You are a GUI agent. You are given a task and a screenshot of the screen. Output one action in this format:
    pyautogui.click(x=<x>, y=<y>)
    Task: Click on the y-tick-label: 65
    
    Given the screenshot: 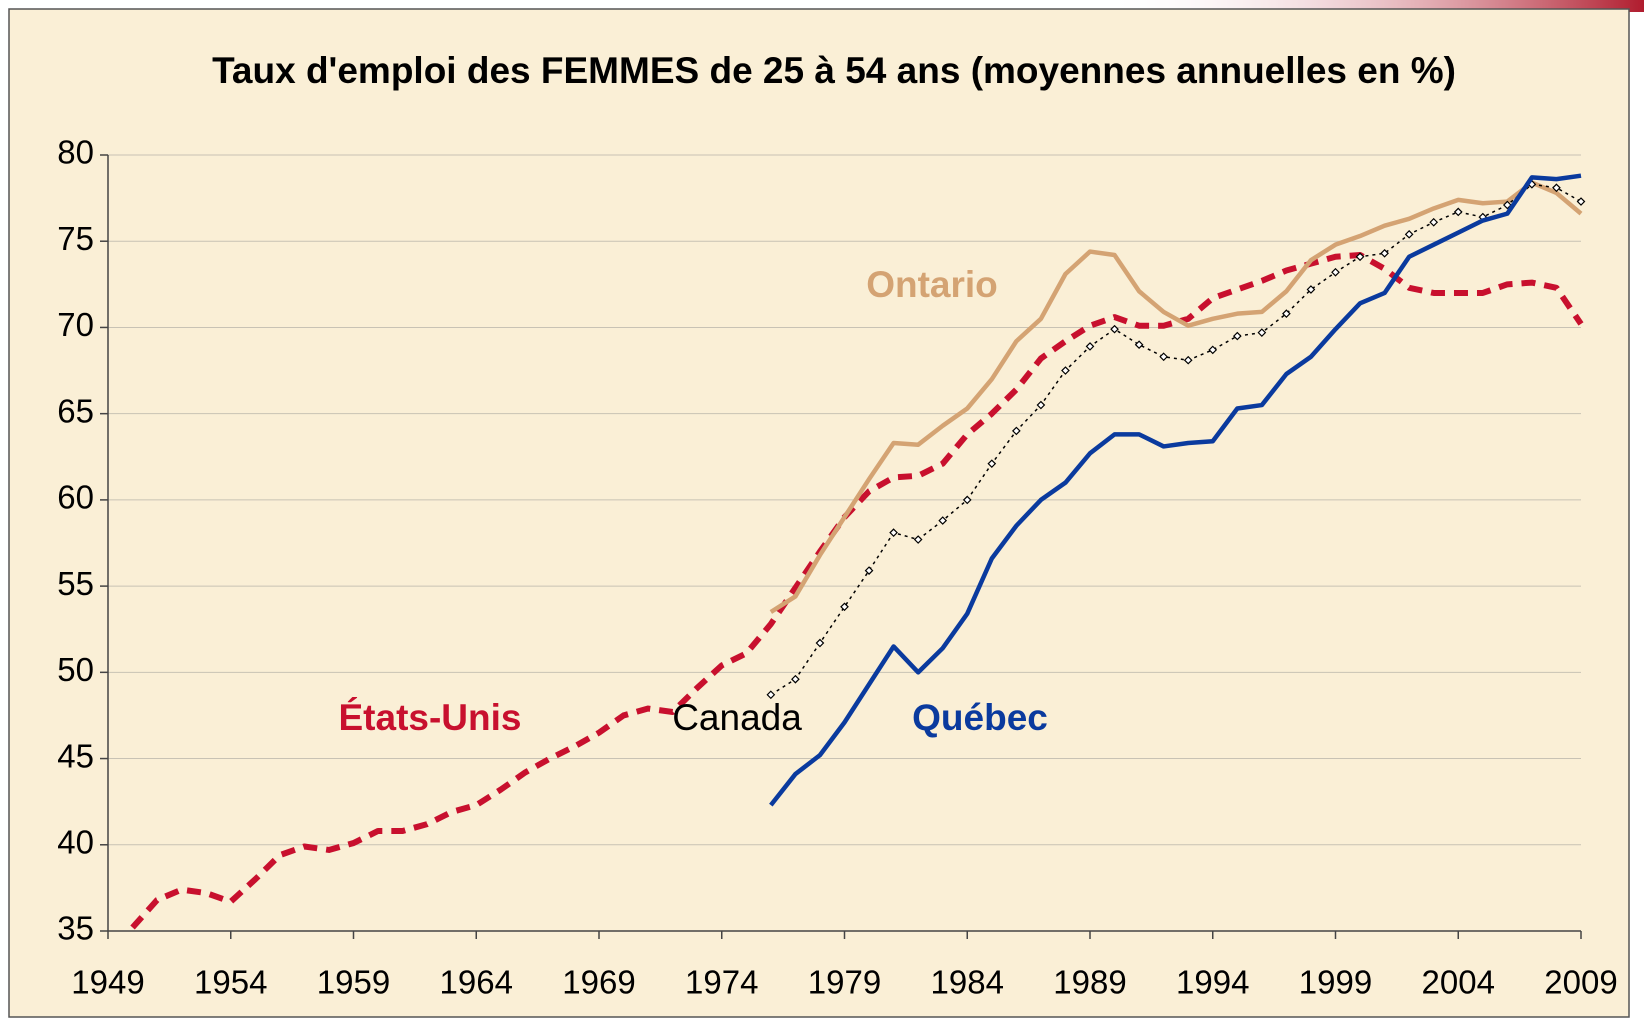 What is the action you would take?
    pyautogui.click(x=75, y=410)
    